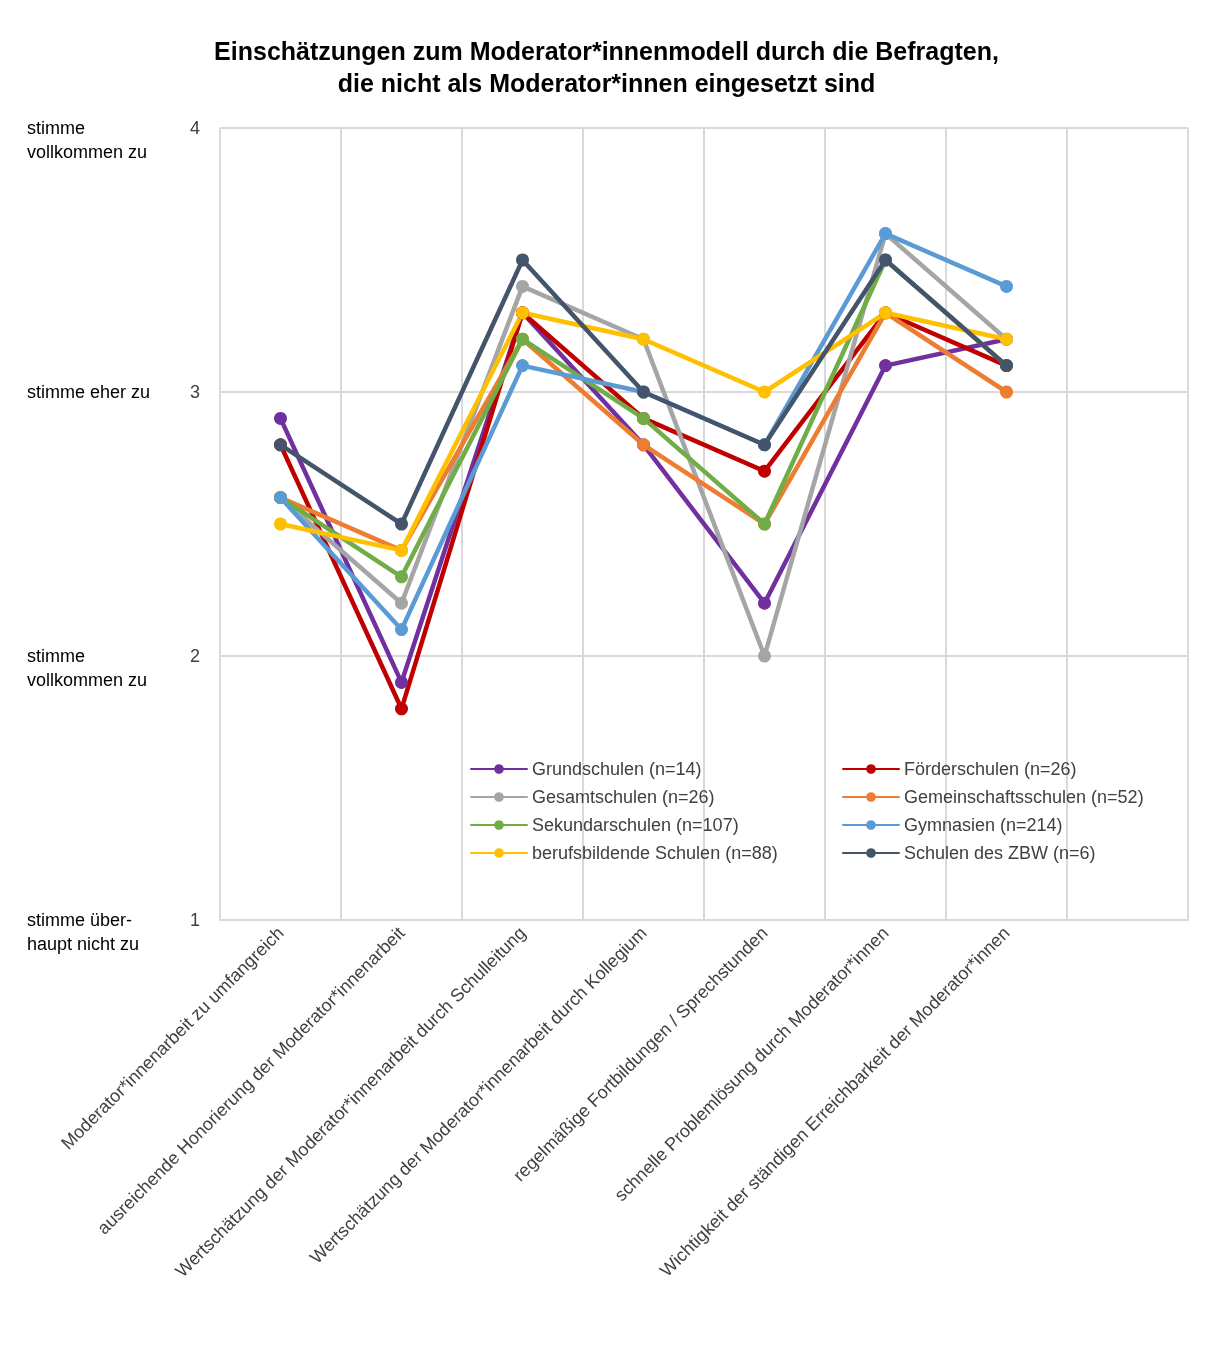 The height and width of the screenshot is (1364, 1213). What do you see at coordinates (1024, 797) in the screenshot?
I see `legend-label: Gemeinschaftsschulen (n=52)` at bounding box center [1024, 797].